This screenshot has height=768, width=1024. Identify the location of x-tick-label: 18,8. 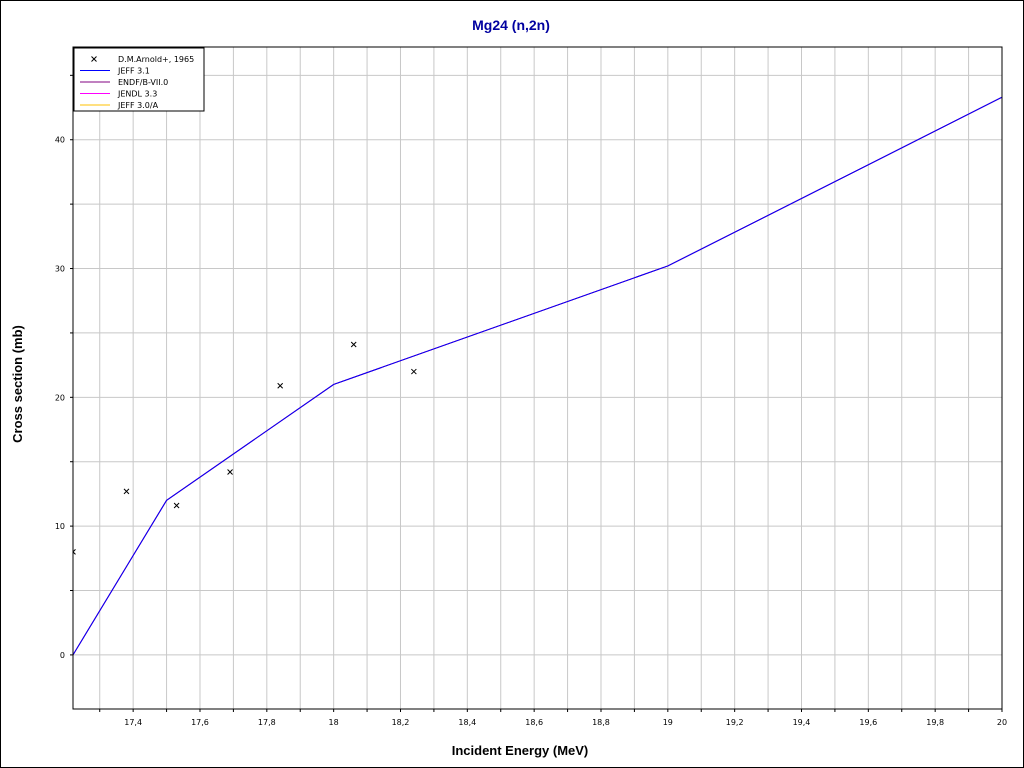
(601, 722).